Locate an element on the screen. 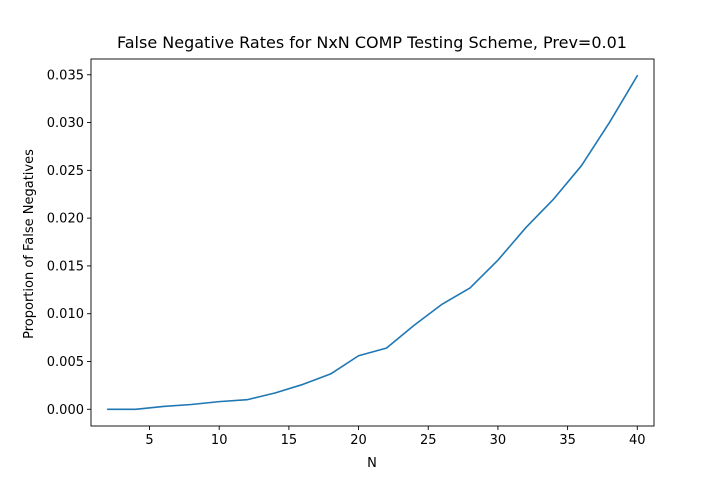  y-tick-label: 0.025 is located at coordinates (65, 171).